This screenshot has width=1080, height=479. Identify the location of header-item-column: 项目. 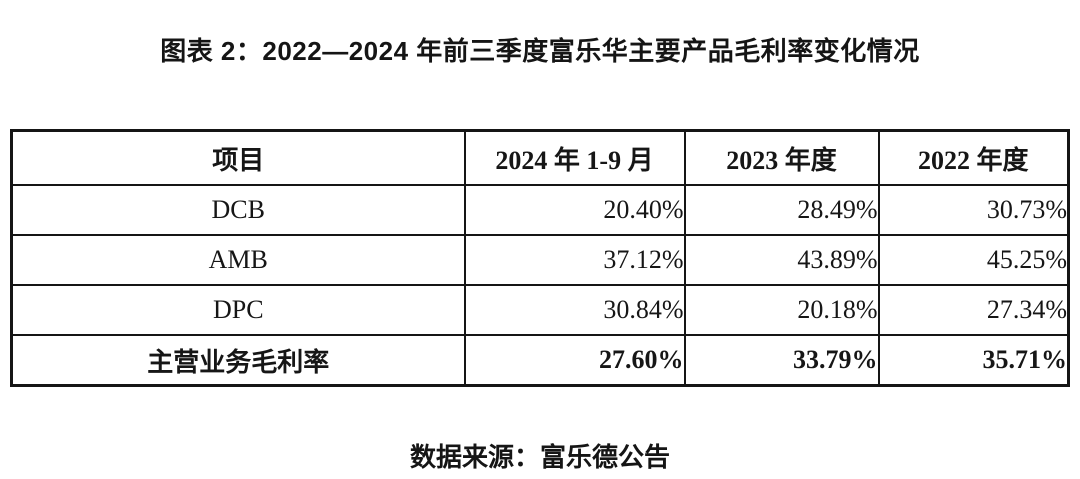
(238, 157).